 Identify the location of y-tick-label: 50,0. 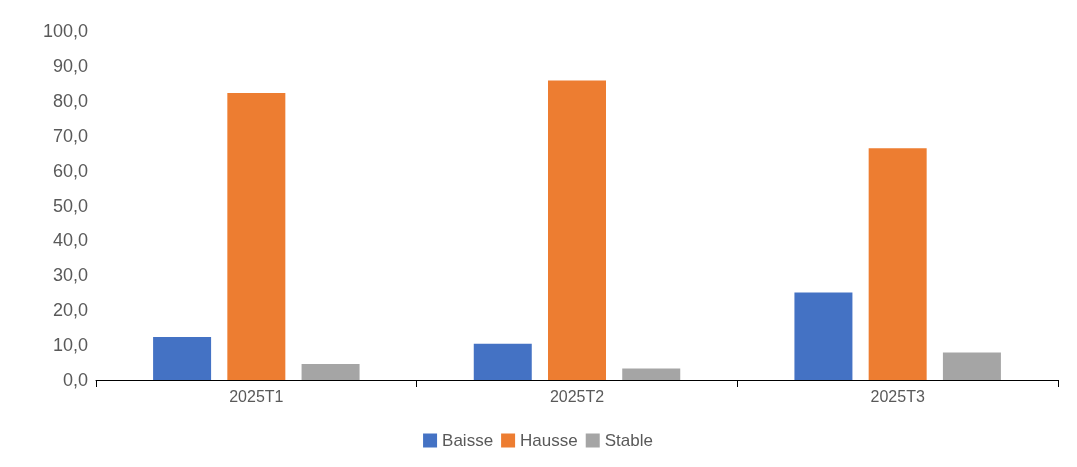
(70, 205).